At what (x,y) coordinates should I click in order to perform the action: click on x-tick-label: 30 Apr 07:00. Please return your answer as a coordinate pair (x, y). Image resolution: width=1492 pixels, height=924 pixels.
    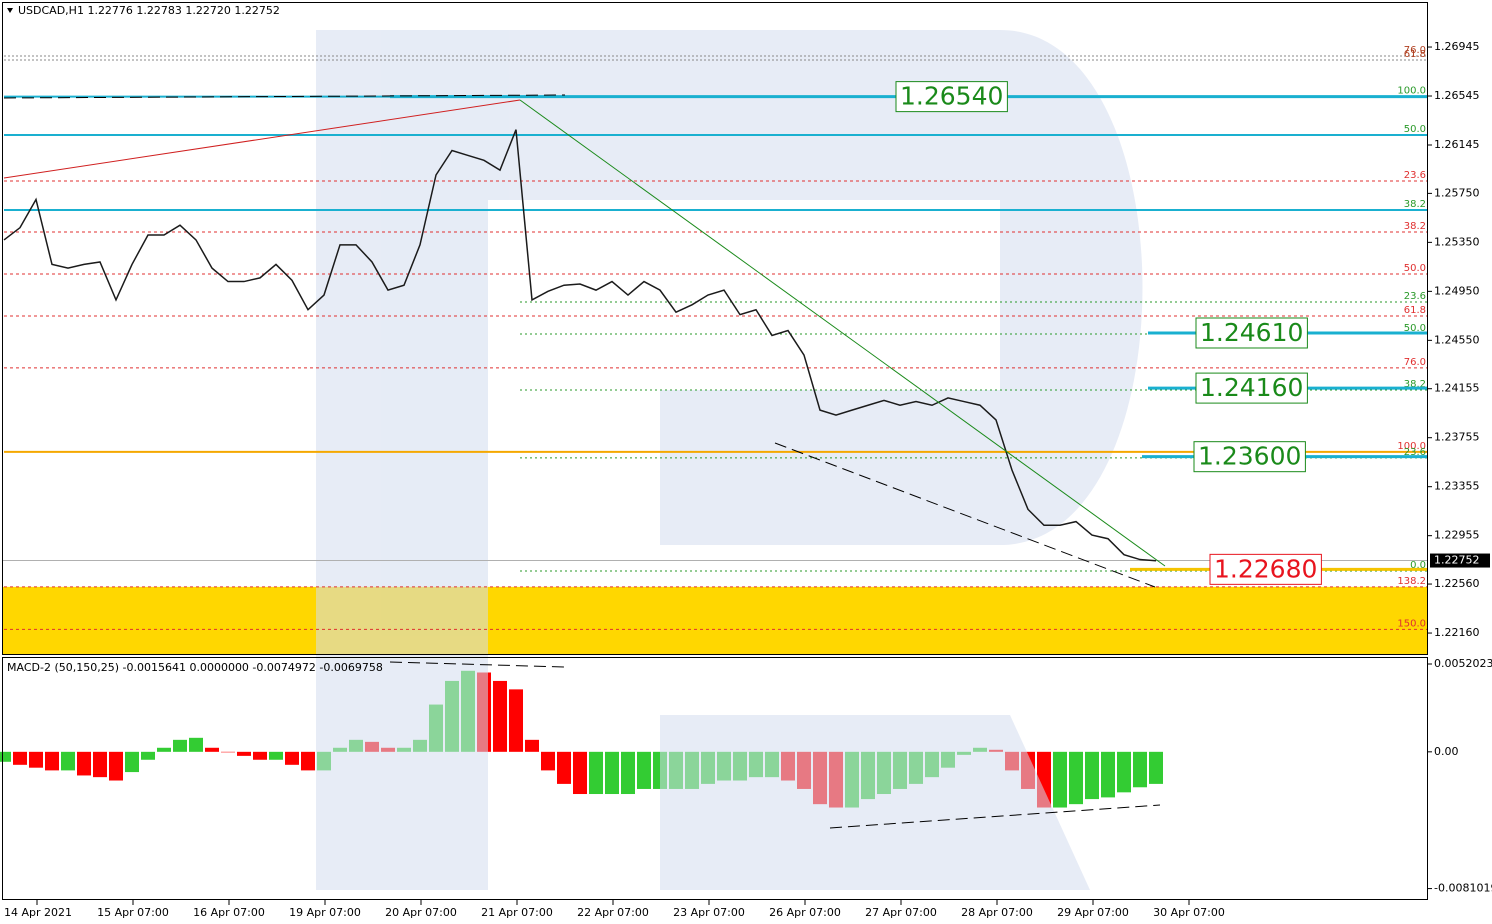
    Looking at the image, I should click on (1189, 912).